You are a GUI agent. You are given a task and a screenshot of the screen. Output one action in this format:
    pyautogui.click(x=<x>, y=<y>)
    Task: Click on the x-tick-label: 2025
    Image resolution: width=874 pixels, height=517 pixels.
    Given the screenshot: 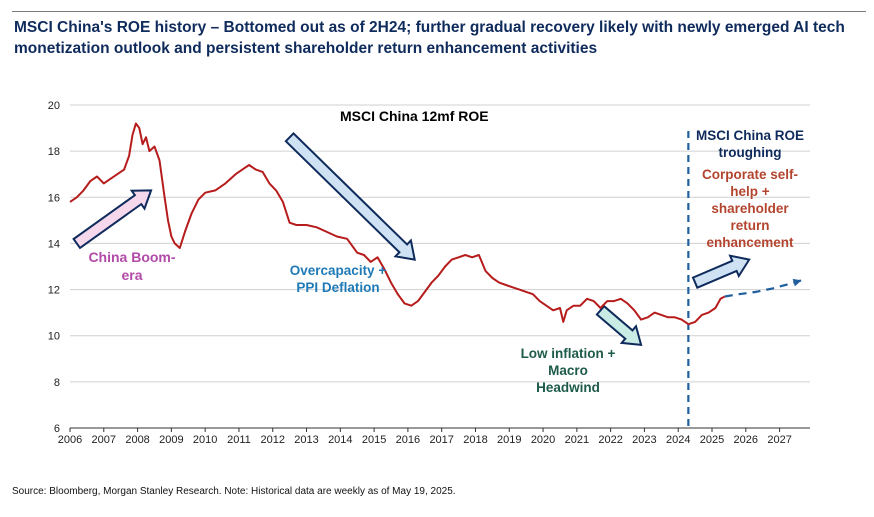 What is the action you would take?
    pyautogui.click(x=712, y=440)
    